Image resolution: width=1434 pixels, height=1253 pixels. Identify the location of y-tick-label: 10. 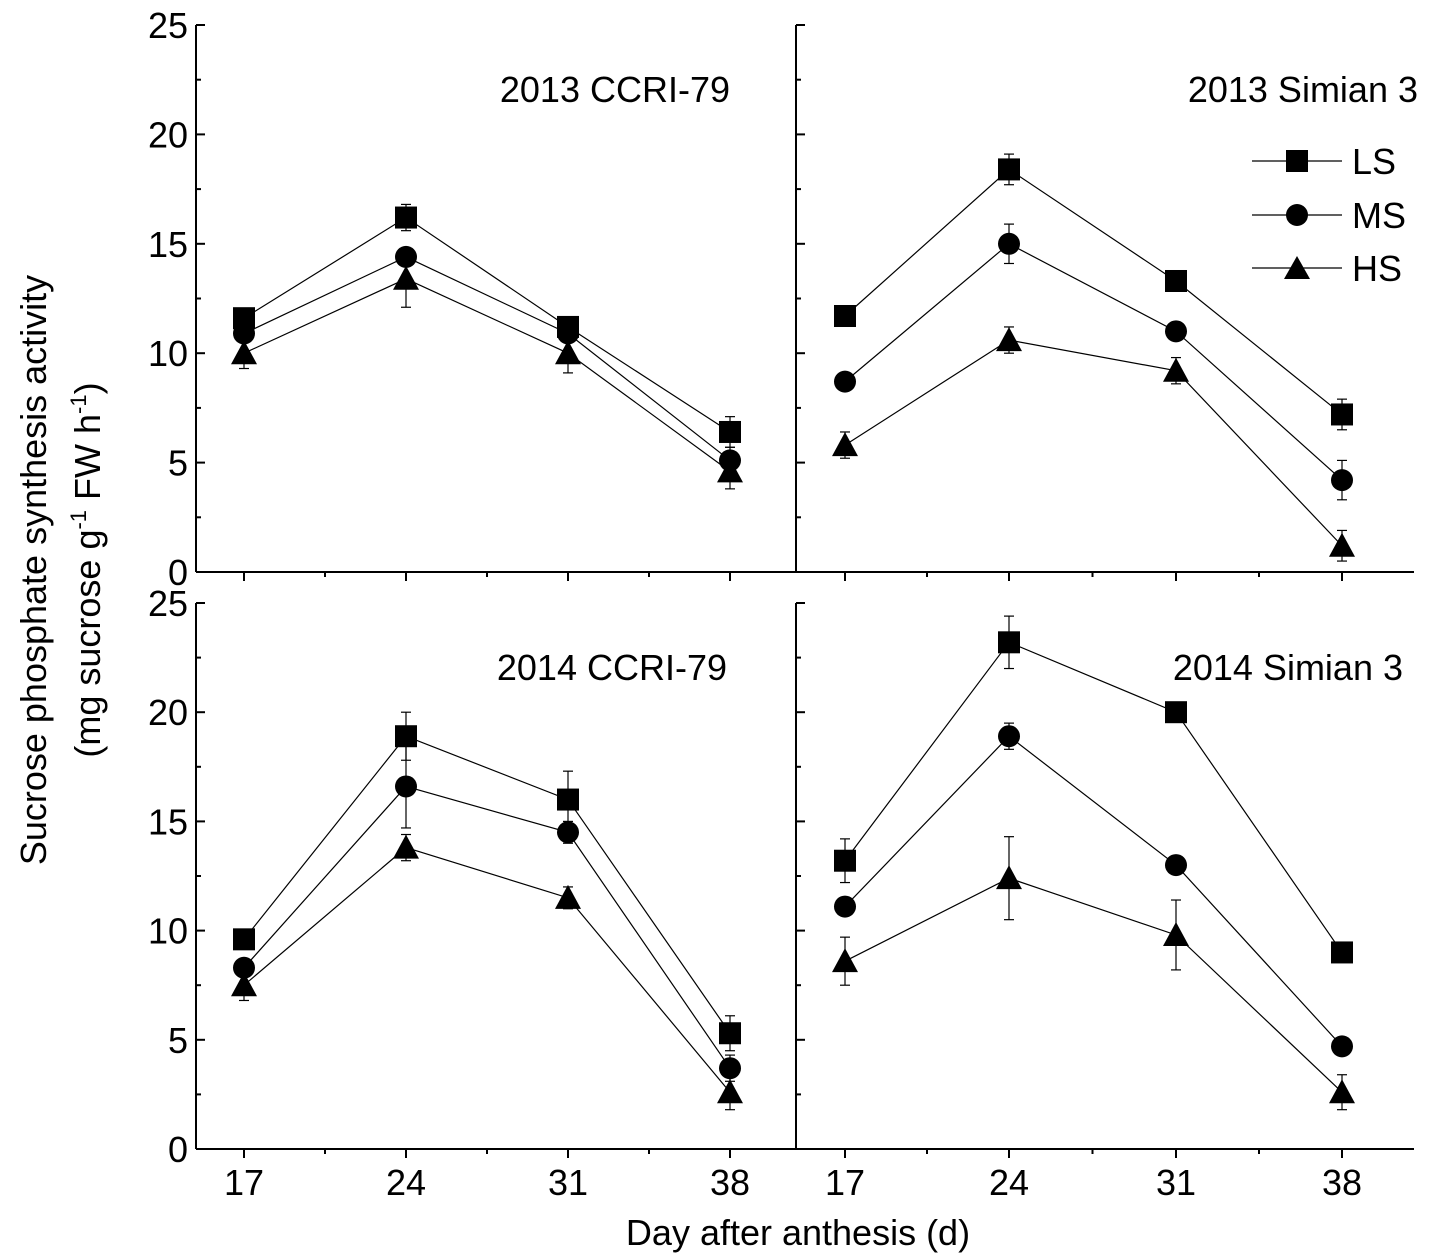
(168, 353).